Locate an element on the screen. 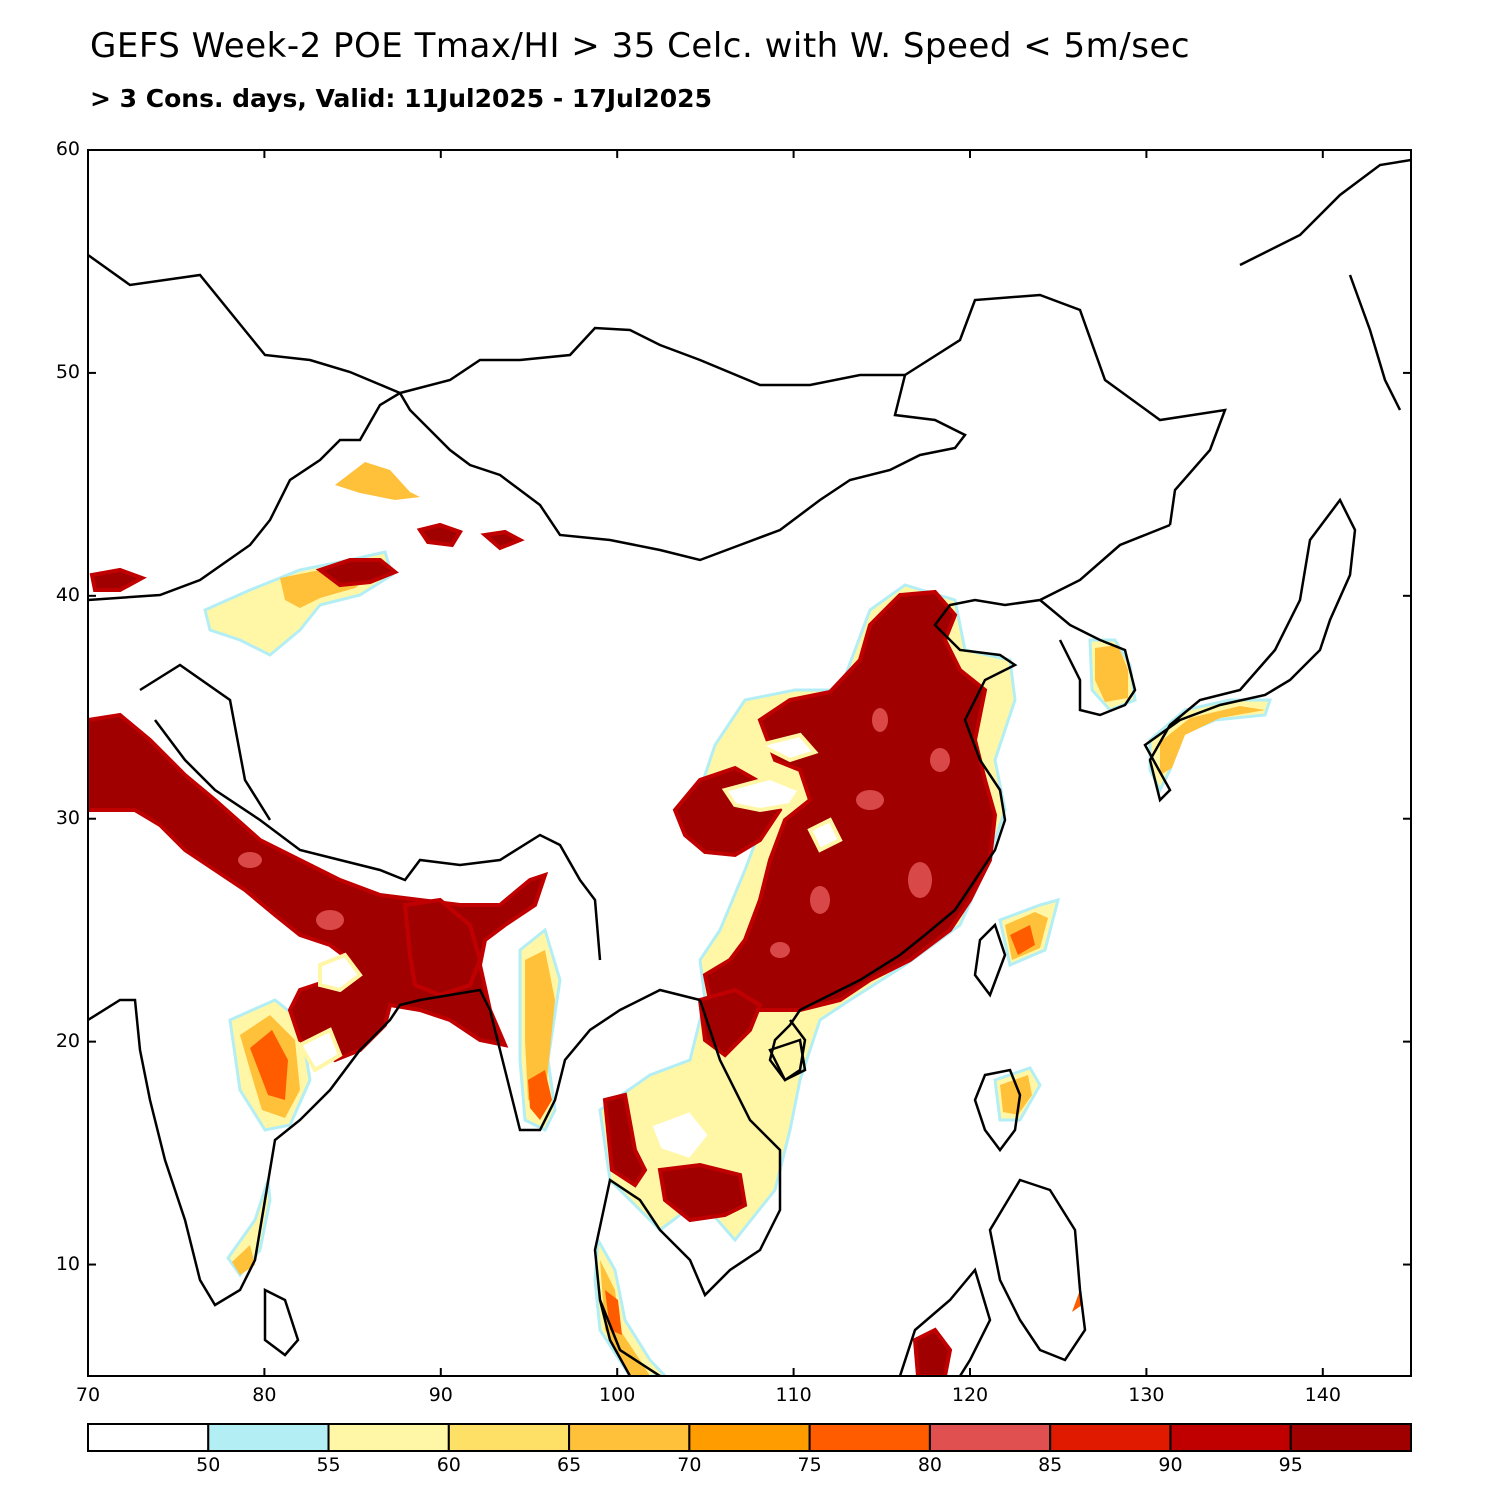 This screenshot has height=1500, width=1500. korea-outline is located at coordinates (1088, 658).